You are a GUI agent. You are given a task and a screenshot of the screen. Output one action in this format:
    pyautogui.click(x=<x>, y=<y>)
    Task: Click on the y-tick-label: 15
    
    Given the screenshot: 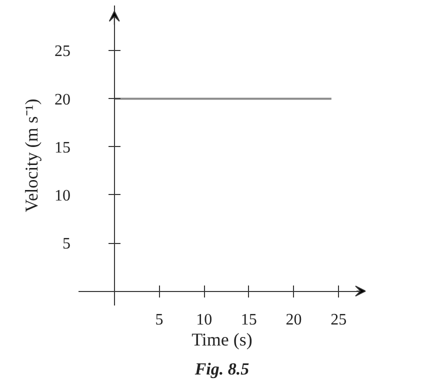 What is the action you would take?
    pyautogui.click(x=62, y=147)
    